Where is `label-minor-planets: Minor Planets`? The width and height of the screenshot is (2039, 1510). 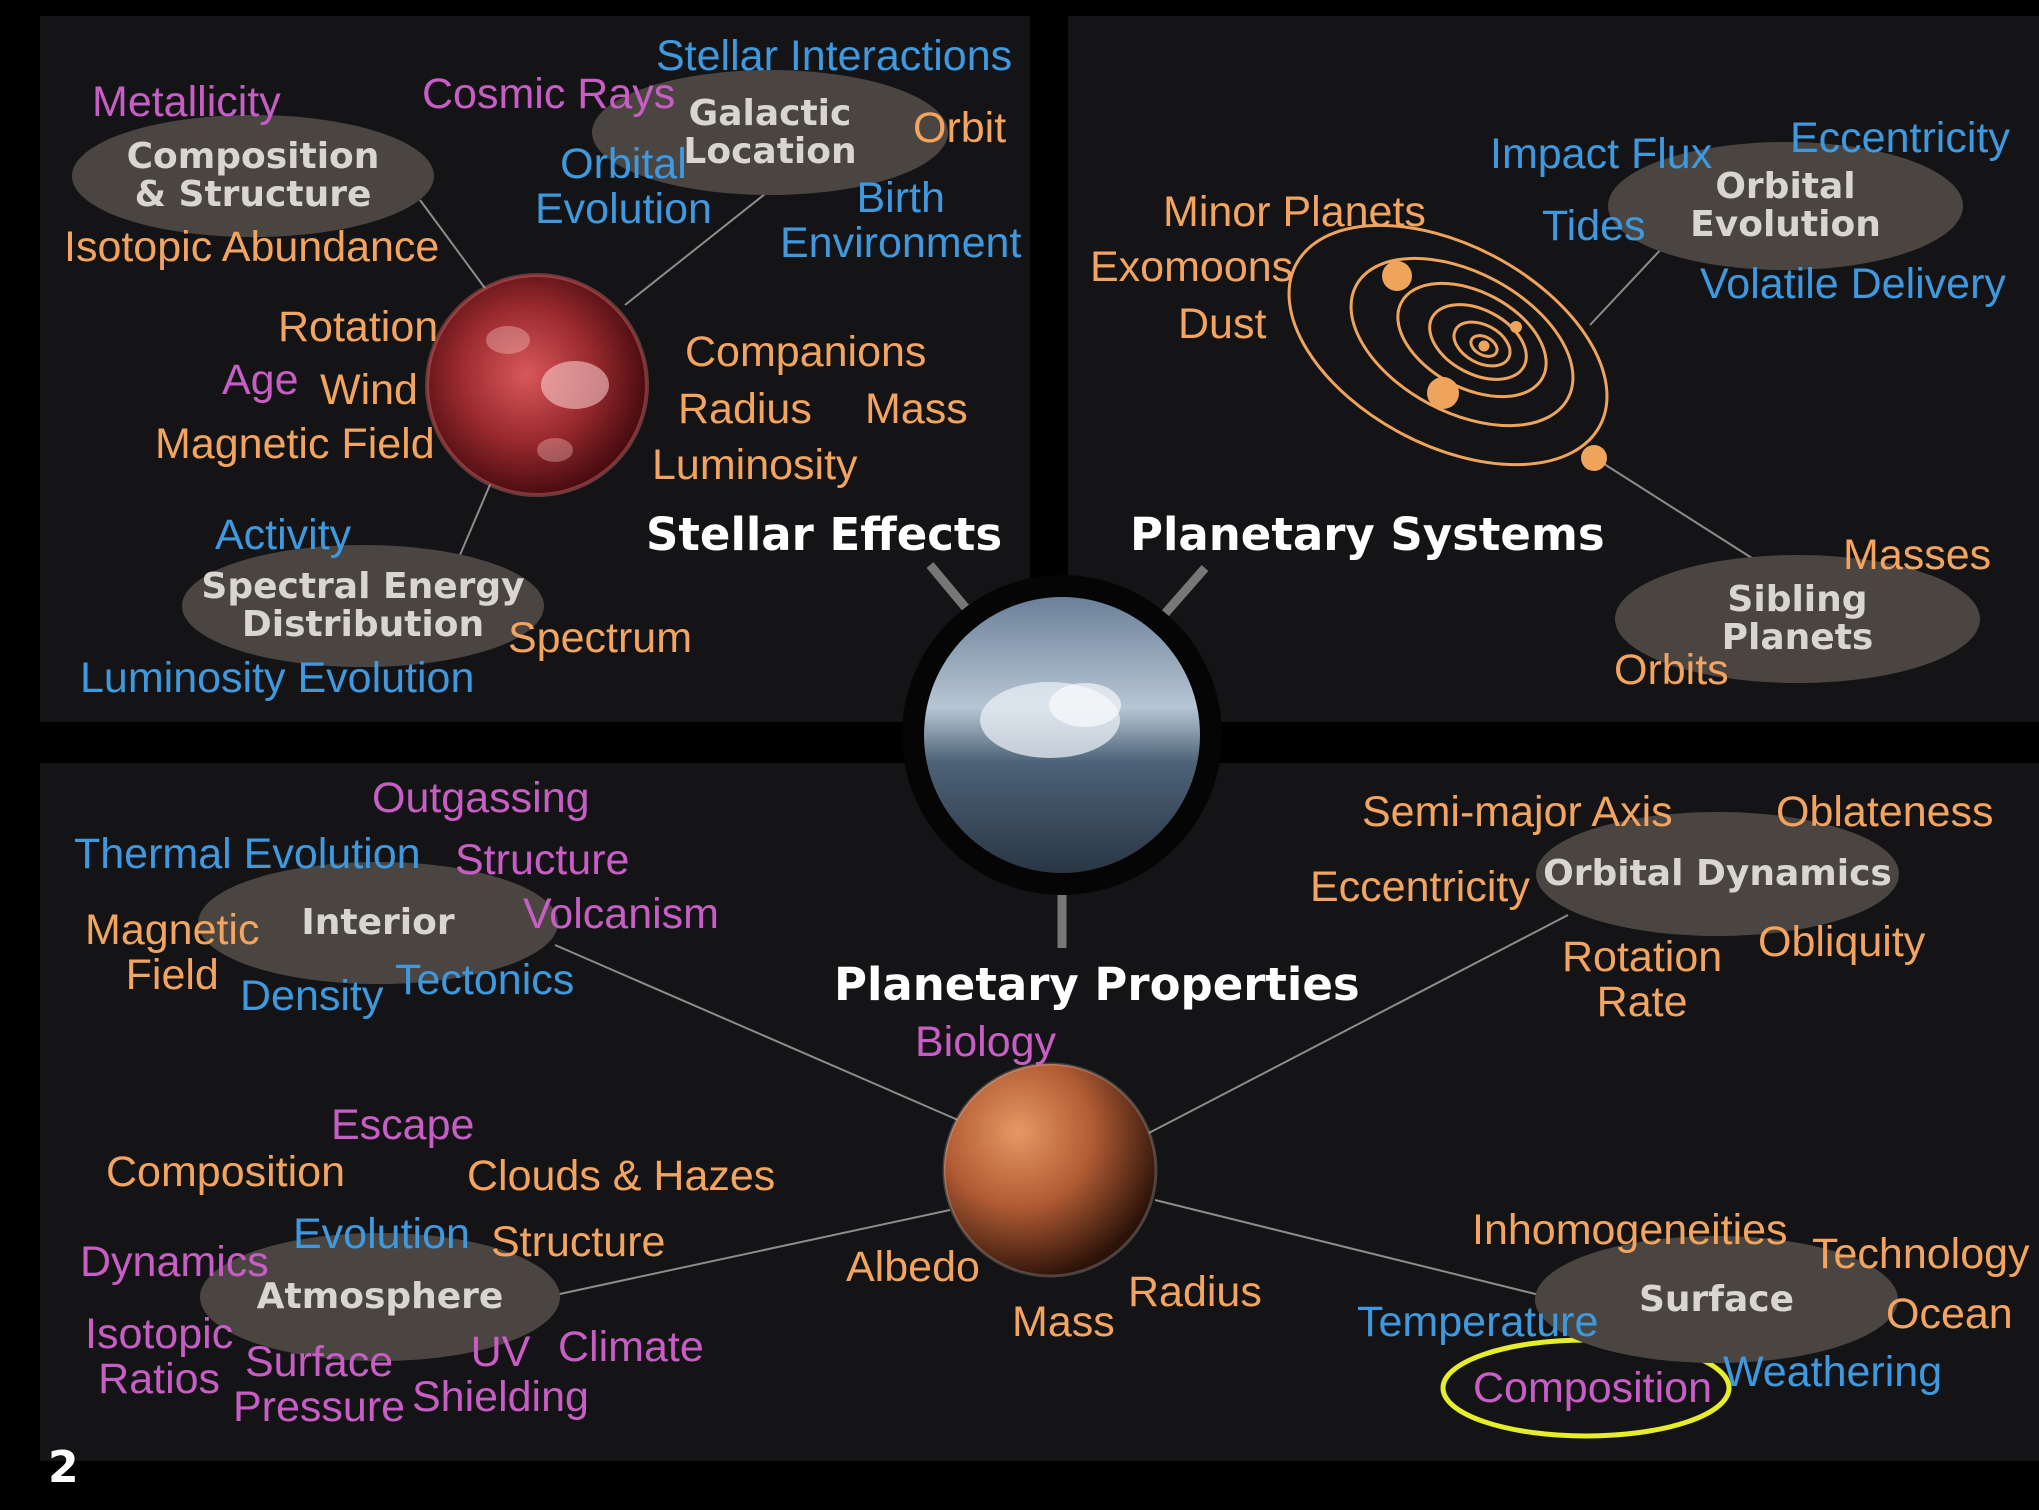
label-minor-planets: Minor Planets is located at coordinates (1294, 212).